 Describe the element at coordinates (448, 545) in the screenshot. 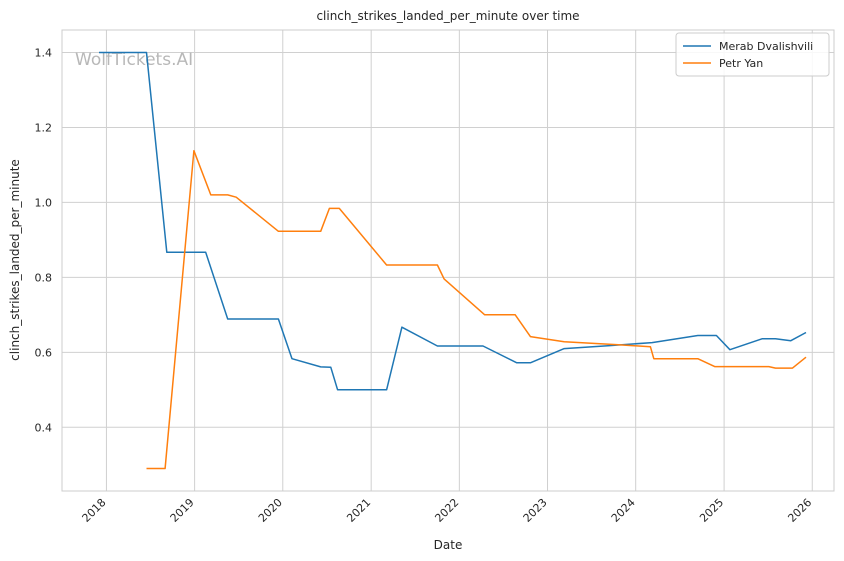

I see `x-axis-label: Date` at that location.